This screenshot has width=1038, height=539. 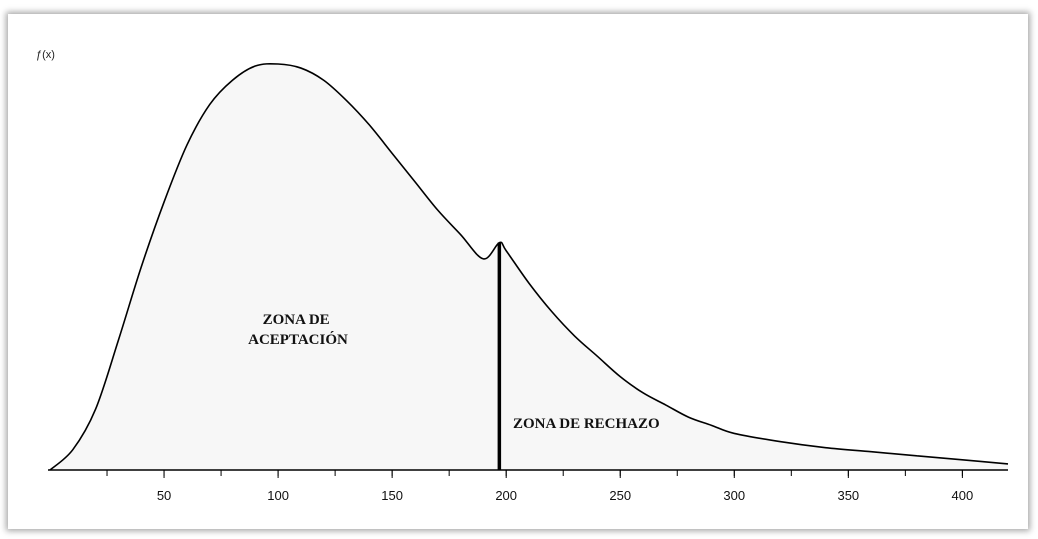 I want to click on x-tick-label: 150, so click(x=392, y=495).